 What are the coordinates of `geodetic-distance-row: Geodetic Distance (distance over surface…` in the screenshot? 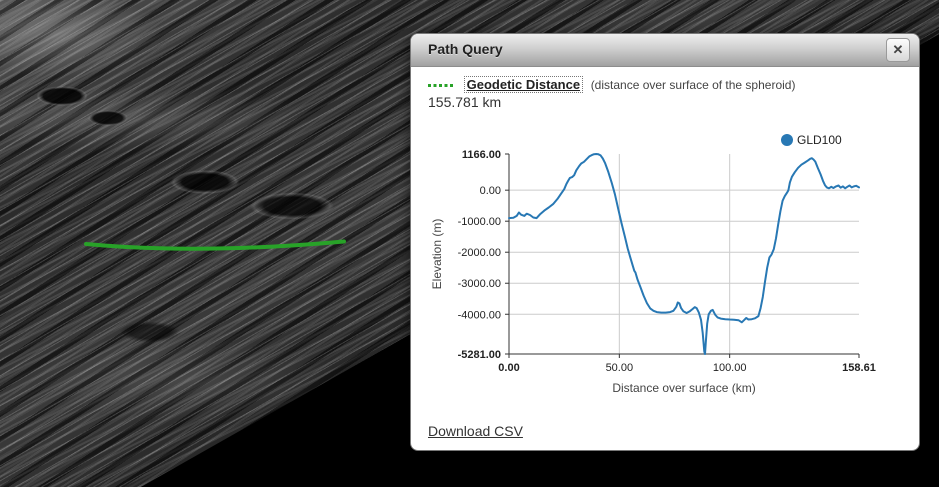 It's located at (612, 84).